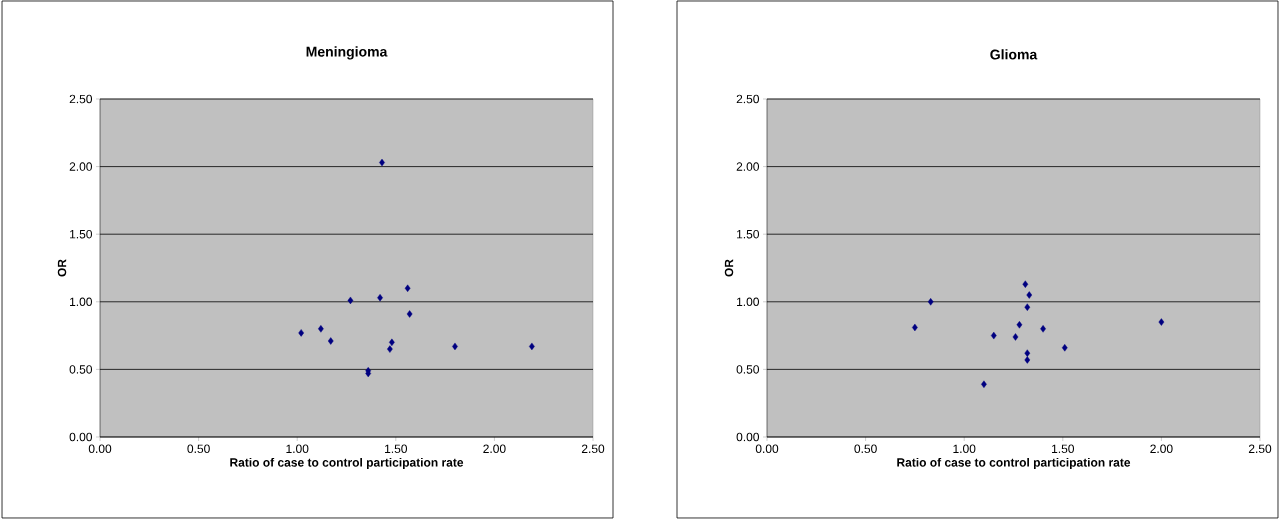 Image resolution: width=1279 pixels, height=519 pixels. What do you see at coordinates (1014, 54) in the screenshot?
I see `chart-title: Glioma` at bounding box center [1014, 54].